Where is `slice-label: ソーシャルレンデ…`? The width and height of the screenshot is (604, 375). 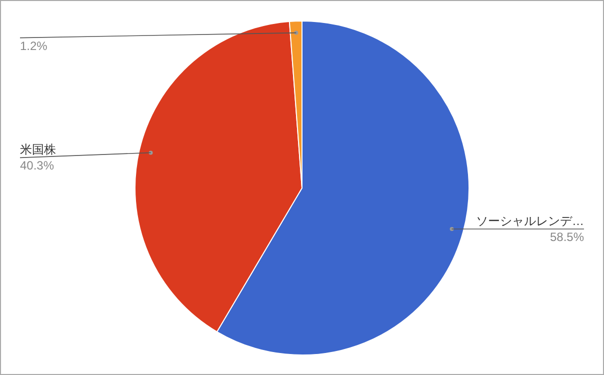
slice-label: ソーシャルレンデ… is located at coordinates (530, 221).